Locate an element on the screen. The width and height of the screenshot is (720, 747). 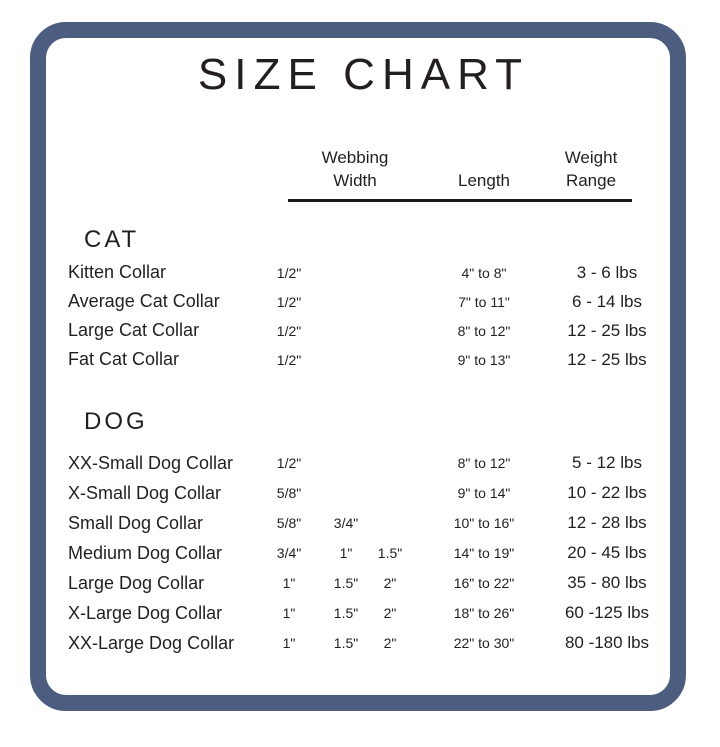
row-label: X-Small Dog Collar is located at coordinates (145, 492).